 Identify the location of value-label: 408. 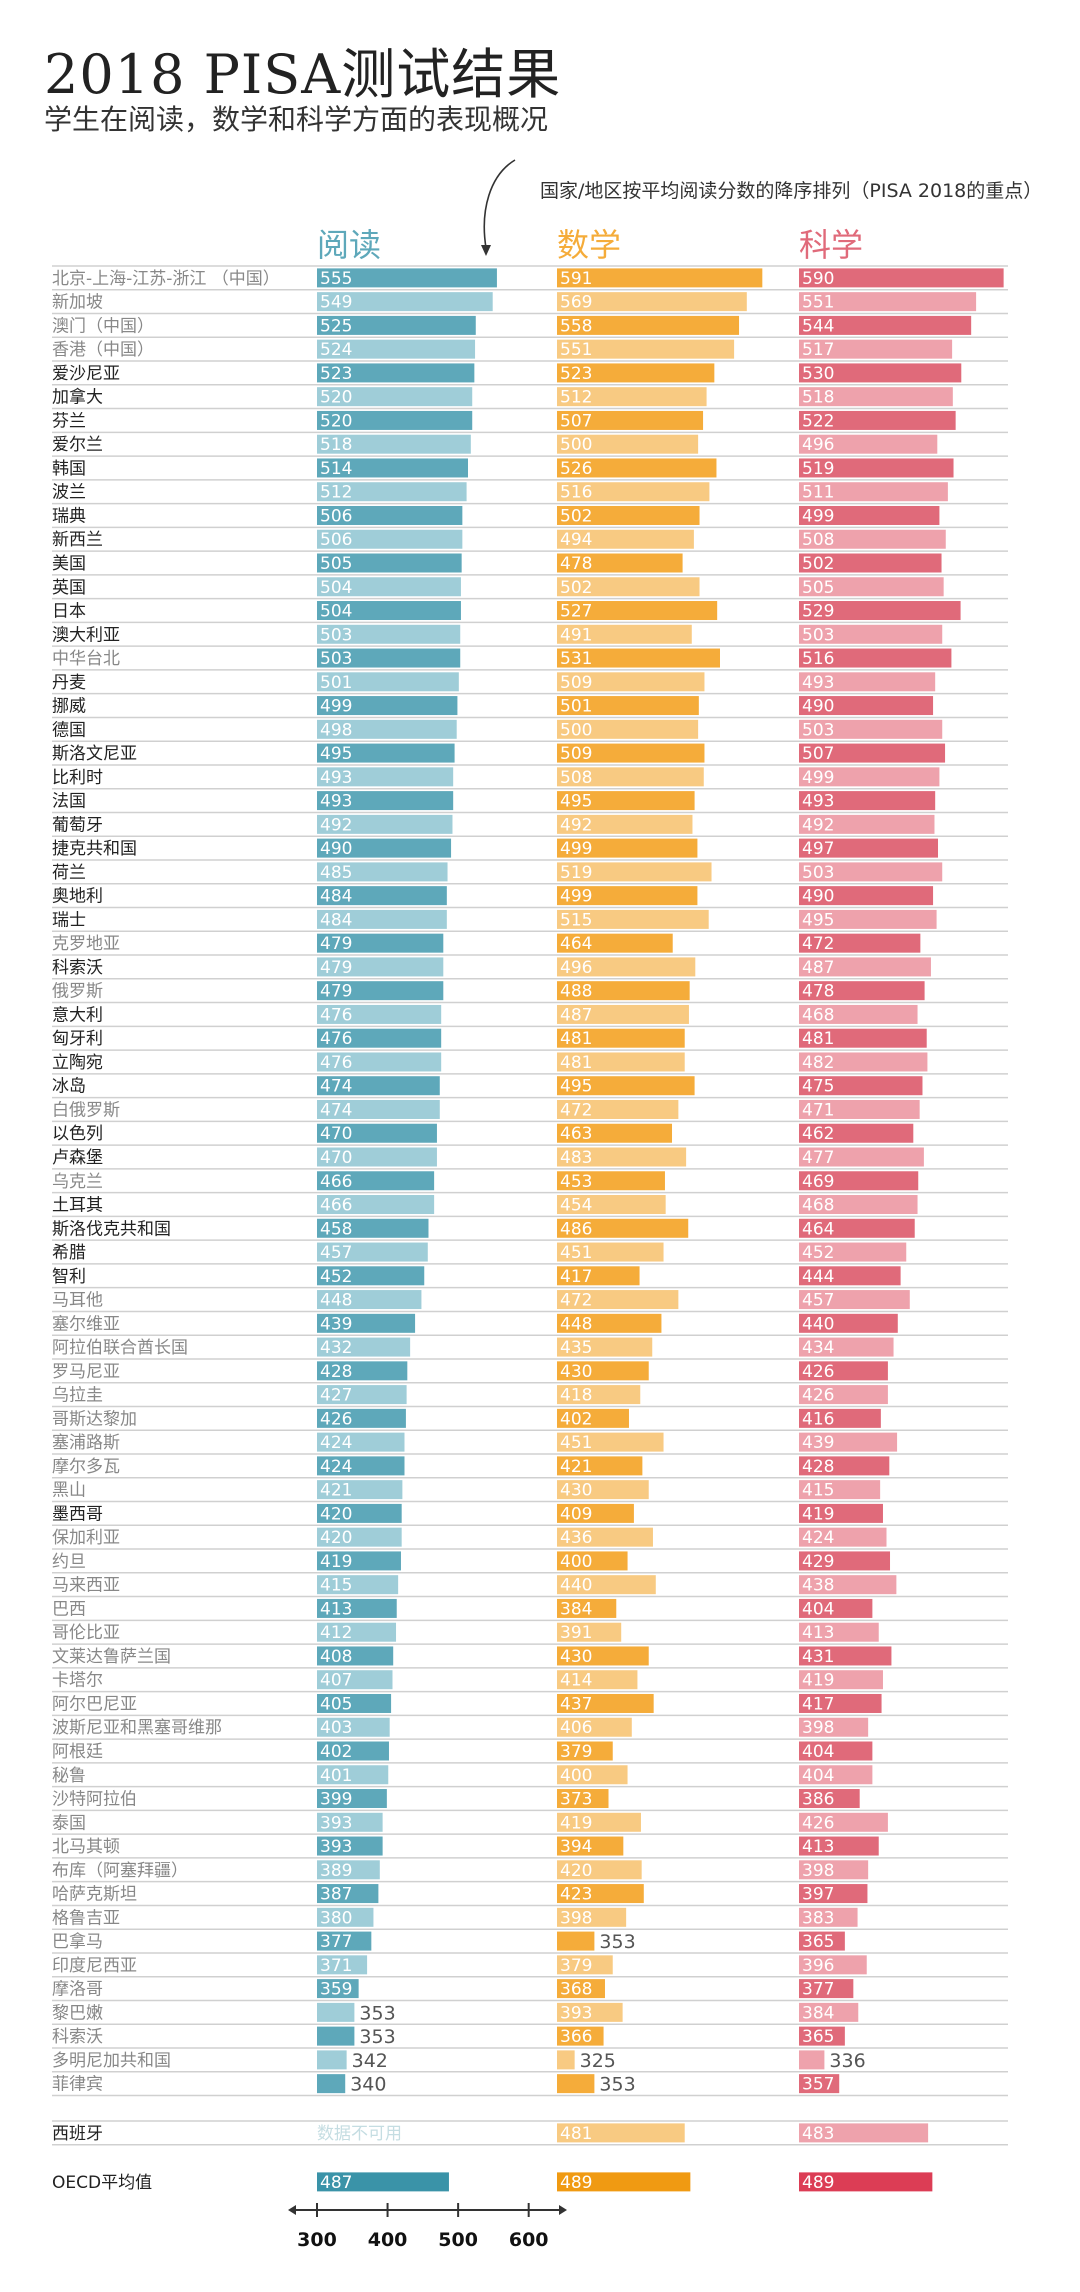
(336, 1657).